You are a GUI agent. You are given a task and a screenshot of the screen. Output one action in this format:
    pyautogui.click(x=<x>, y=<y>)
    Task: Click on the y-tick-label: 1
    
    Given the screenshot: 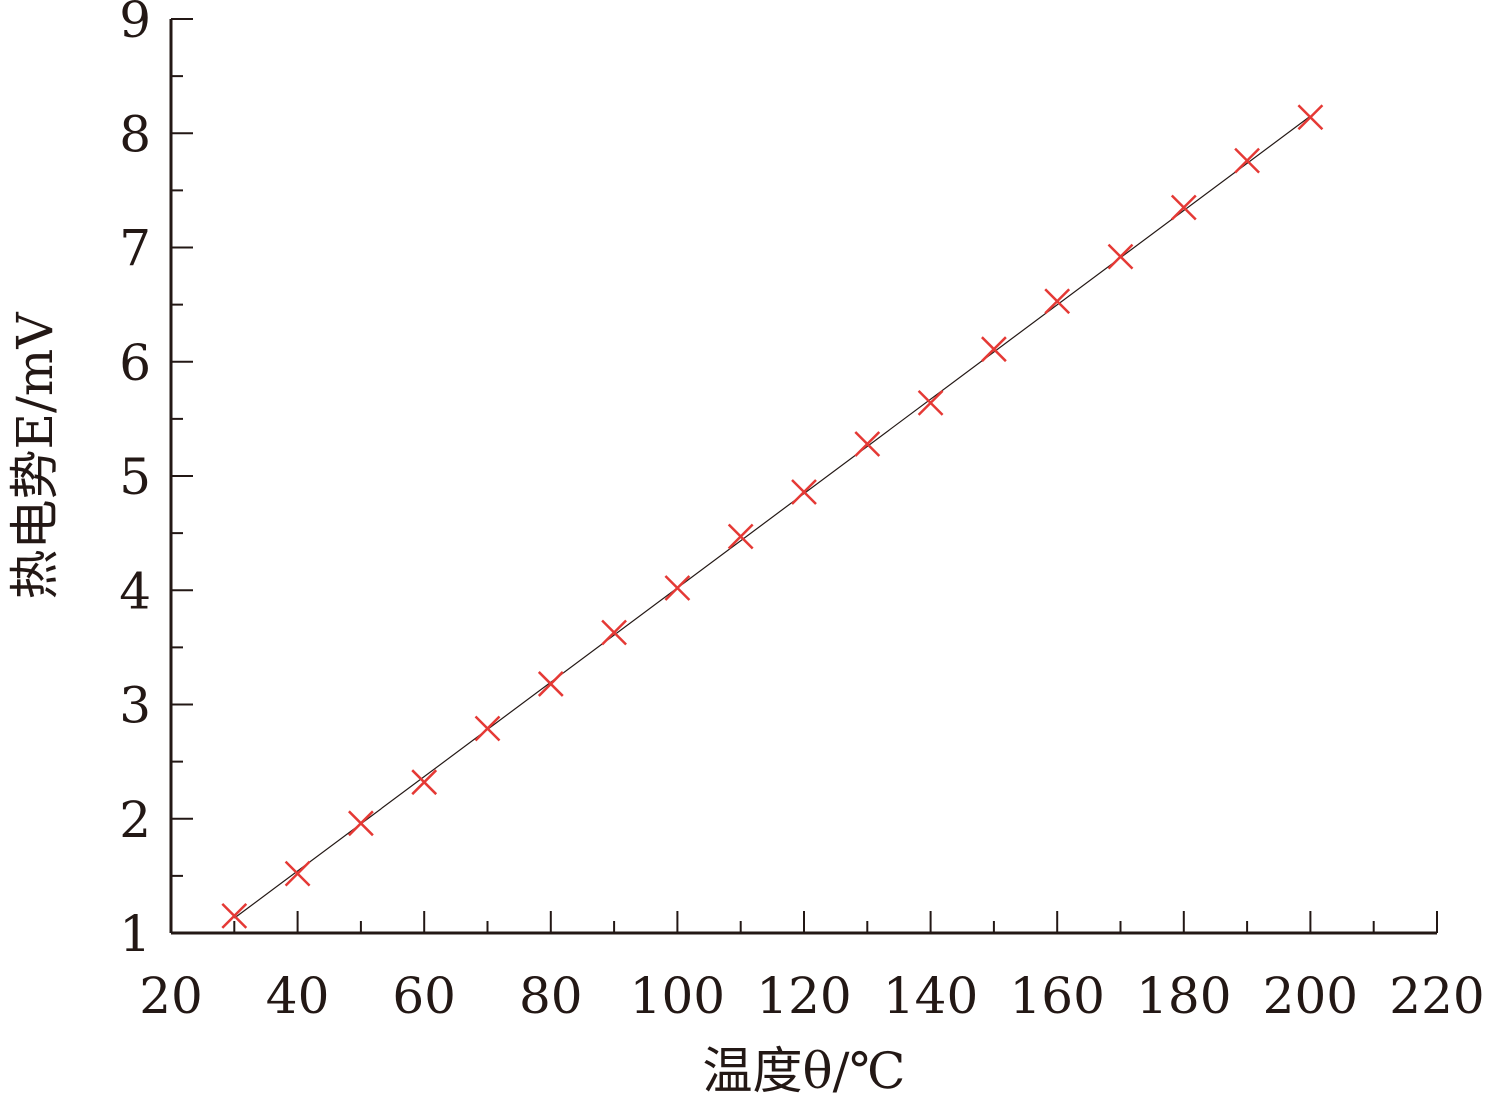 What is the action you would take?
    pyautogui.click(x=135, y=934)
    